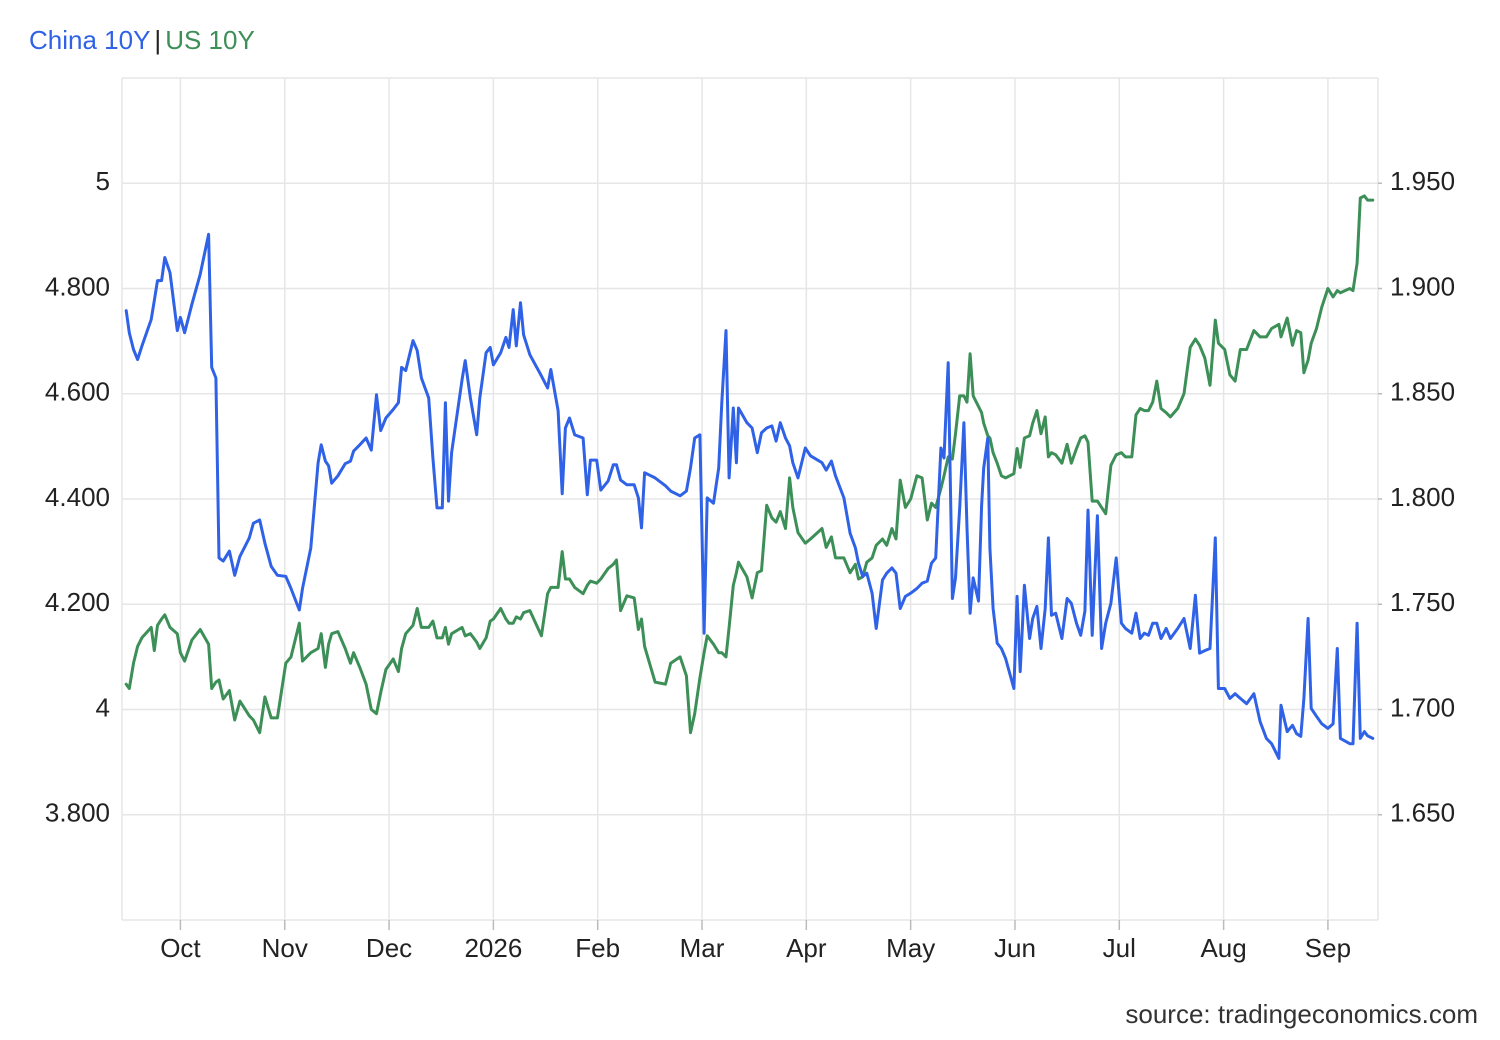  I want to click on y-tick-label: 5, so click(103, 181).